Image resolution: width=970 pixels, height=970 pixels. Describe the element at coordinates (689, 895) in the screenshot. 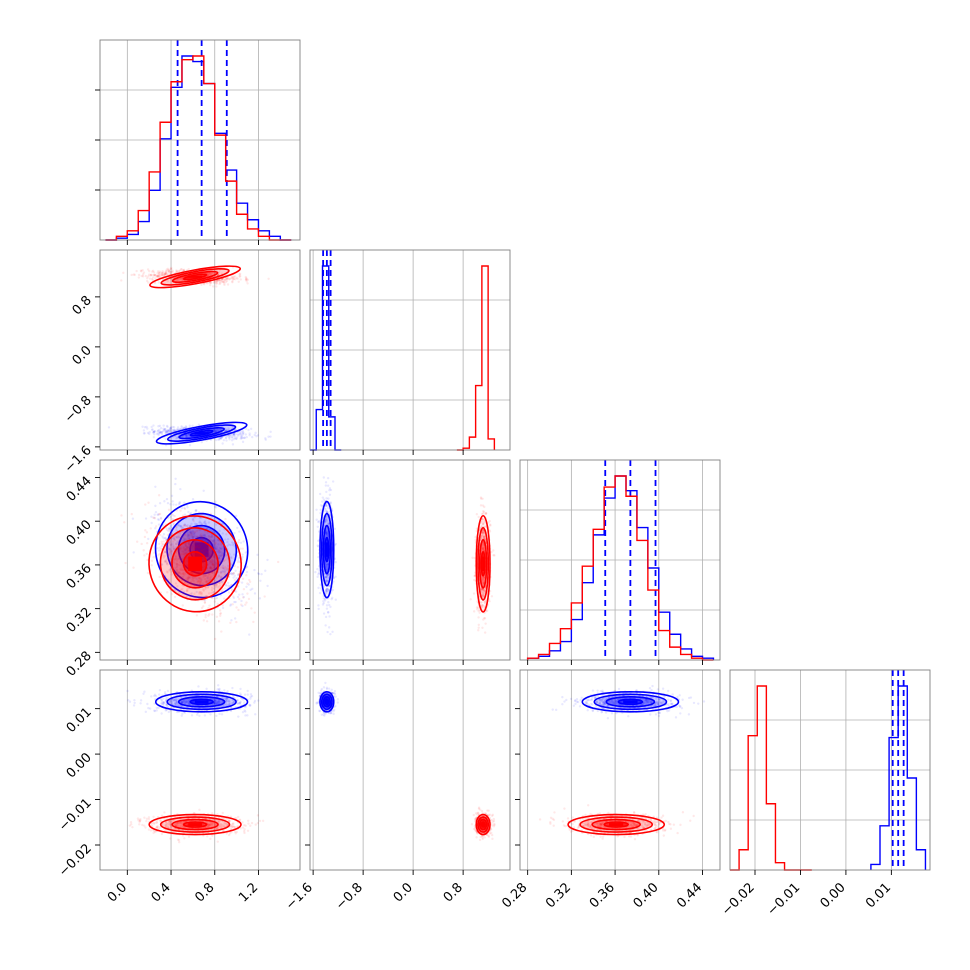

I see `x-tick-label: 0.44` at that location.